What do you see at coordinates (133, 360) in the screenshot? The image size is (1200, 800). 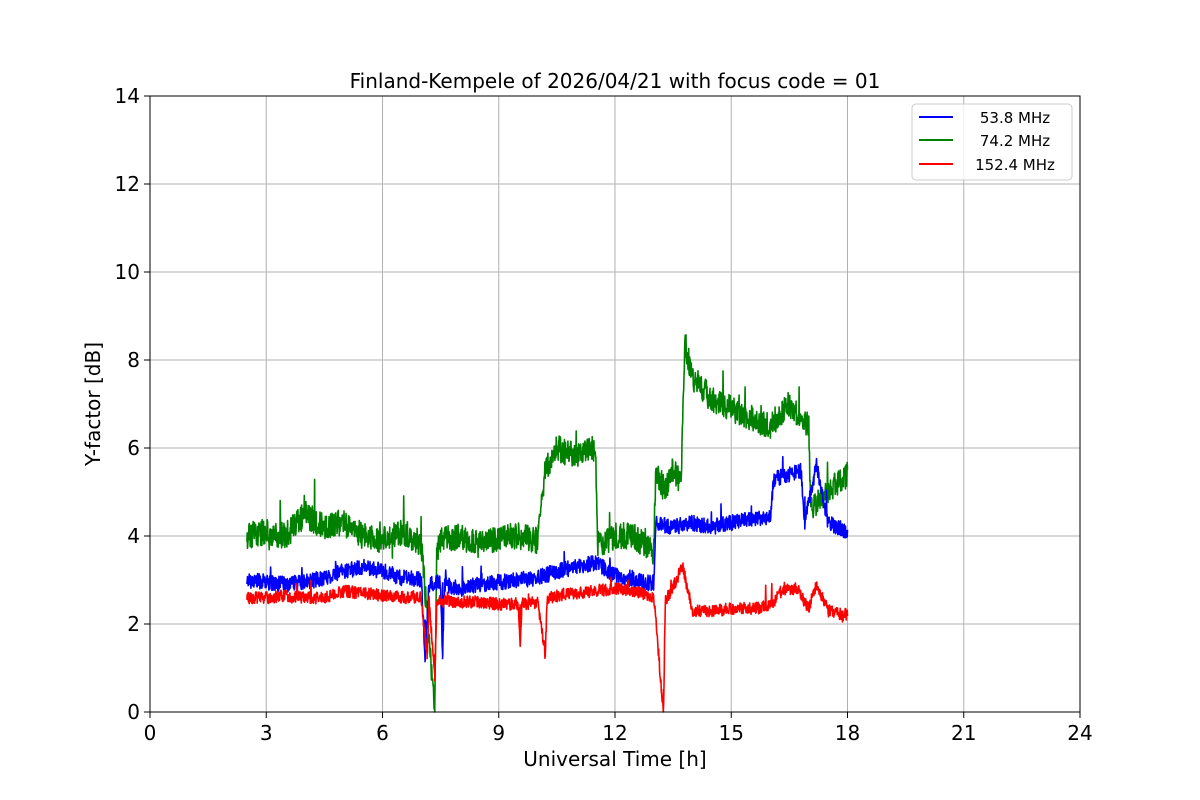 I see `y-tick-label: 8` at bounding box center [133, 360].